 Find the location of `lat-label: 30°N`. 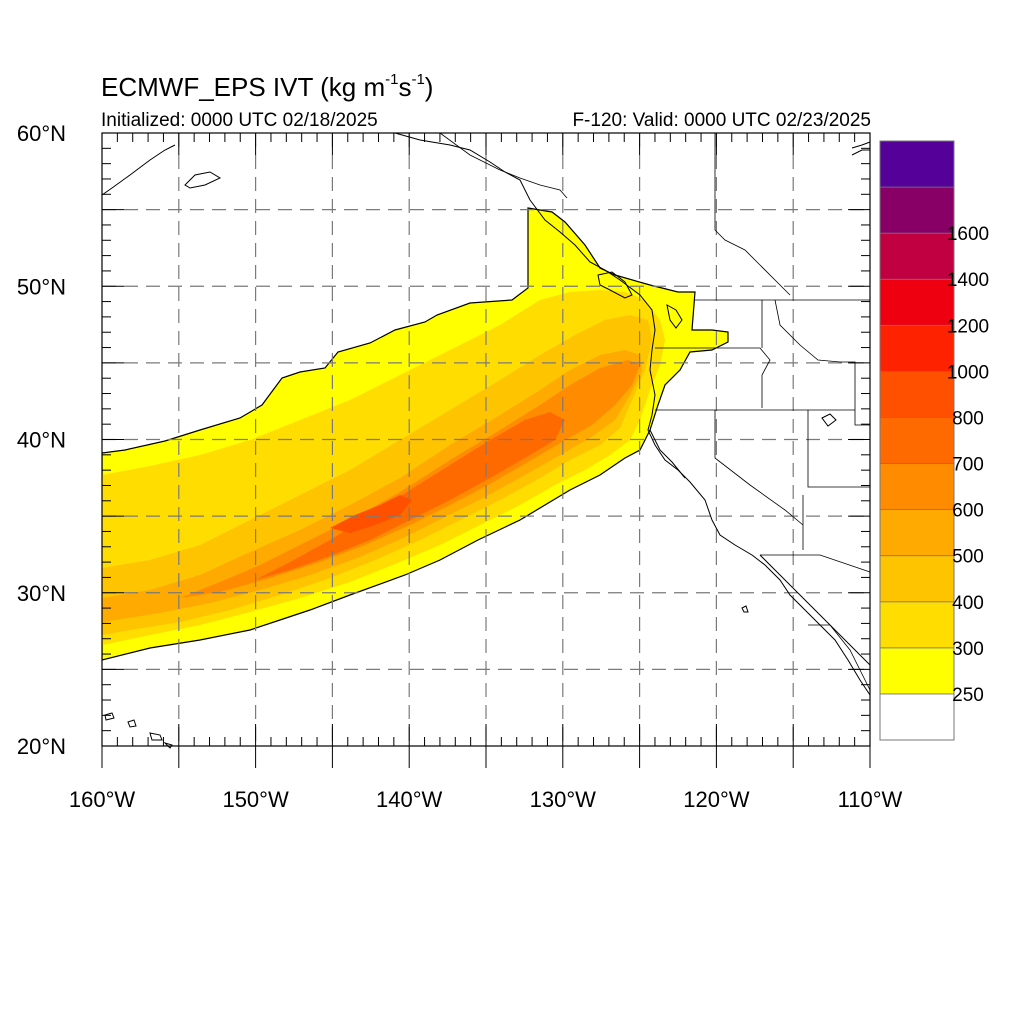

lat-label: 30°N is located at coordinates (41, 593).